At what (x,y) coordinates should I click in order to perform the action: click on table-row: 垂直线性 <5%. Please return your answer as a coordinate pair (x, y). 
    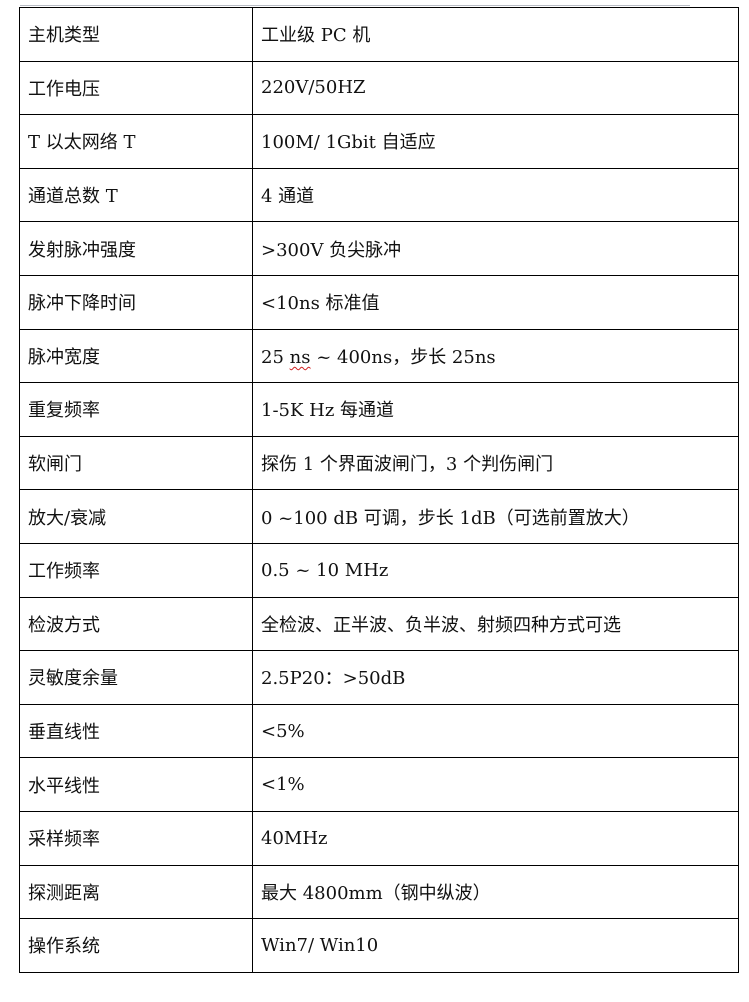
    Looking at the image, I should click on (379, 731).